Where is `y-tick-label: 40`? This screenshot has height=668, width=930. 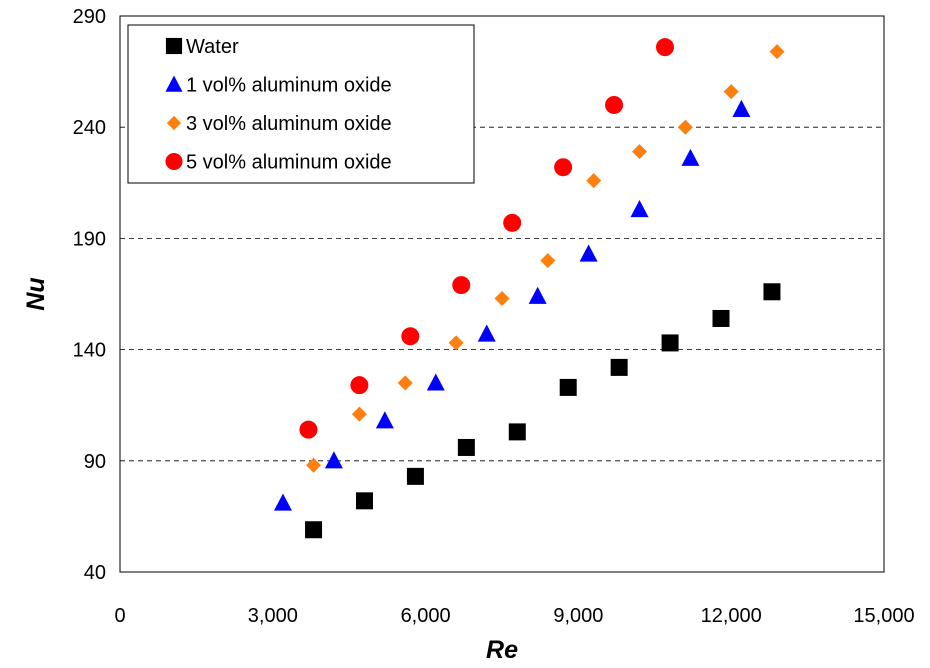
y-tick-label: 40 is located at coordinates (95, 573).